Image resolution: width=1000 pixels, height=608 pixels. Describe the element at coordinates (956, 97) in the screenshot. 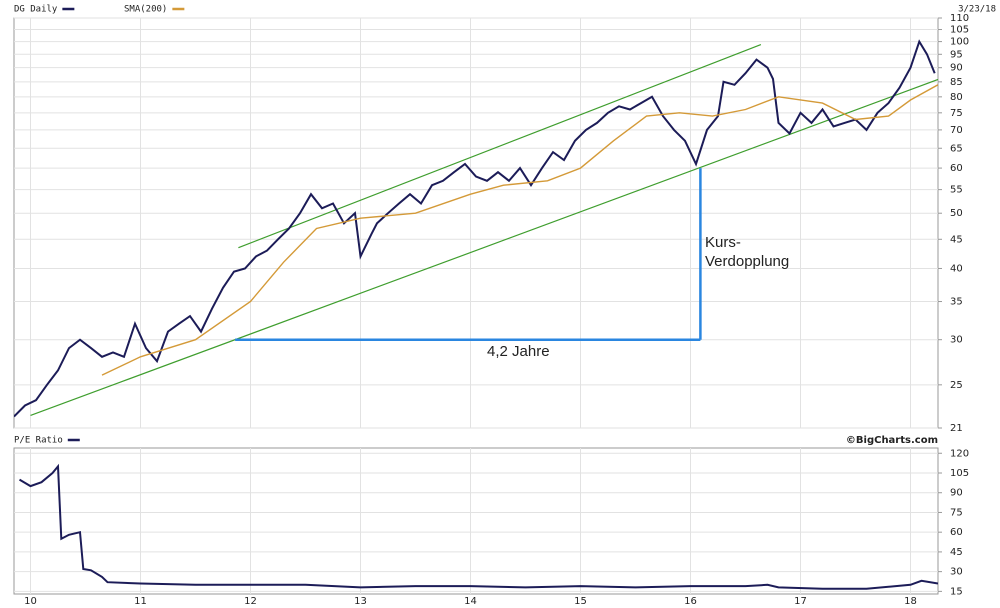

I see `y-tick-label: 80` at that location.